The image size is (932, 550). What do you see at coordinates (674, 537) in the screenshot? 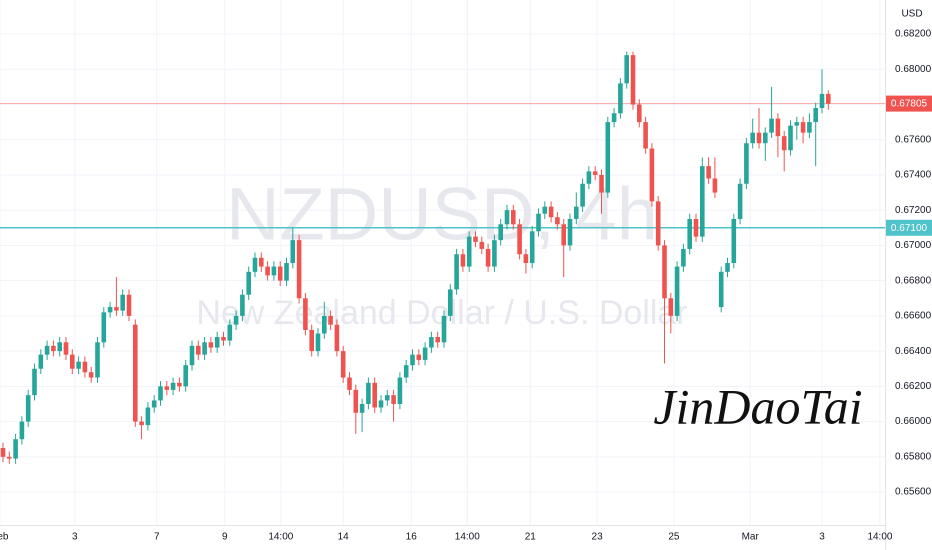
I see `x-tick-label: 25` at bounding box center [674, 537].